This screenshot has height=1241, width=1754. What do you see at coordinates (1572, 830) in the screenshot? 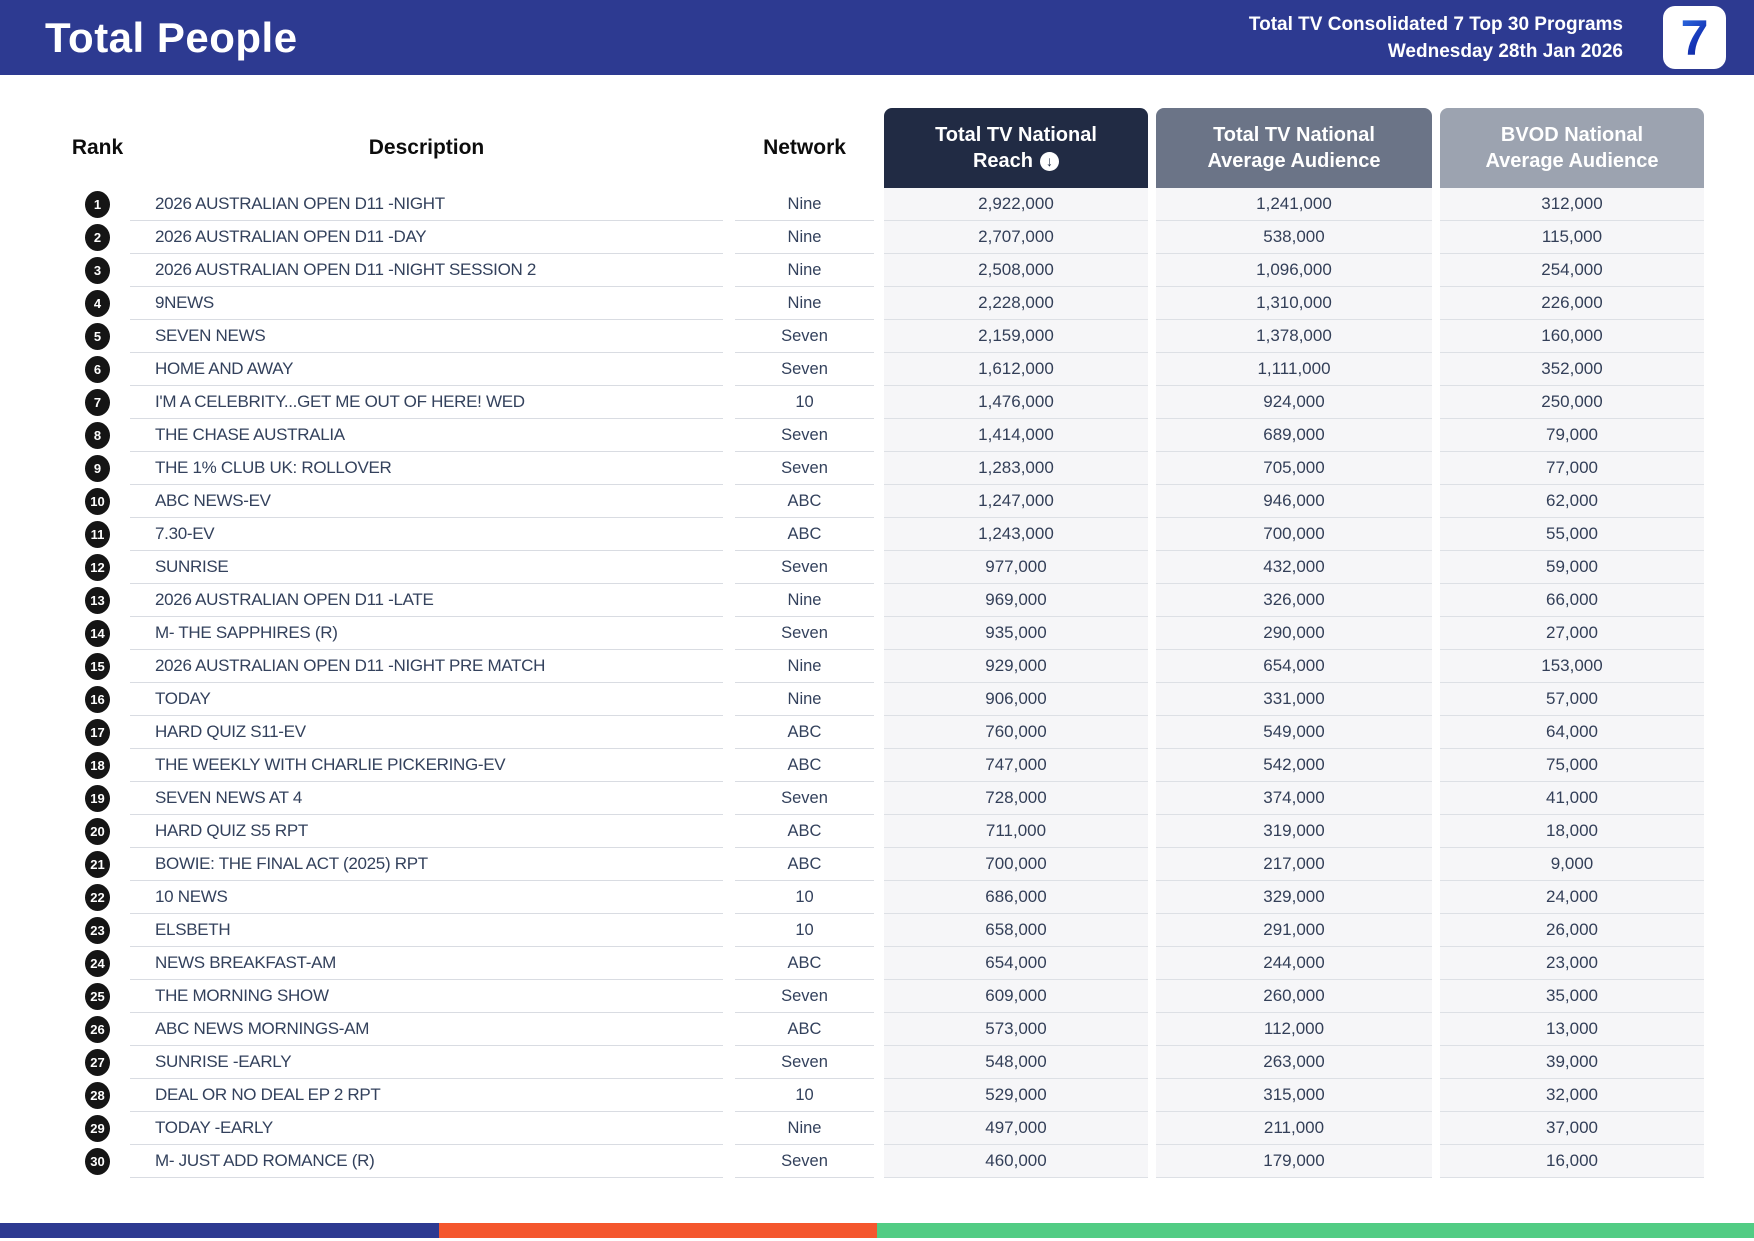
I see `bvod-average-audience-value: 18,000` at bounding box center [1572, 830].